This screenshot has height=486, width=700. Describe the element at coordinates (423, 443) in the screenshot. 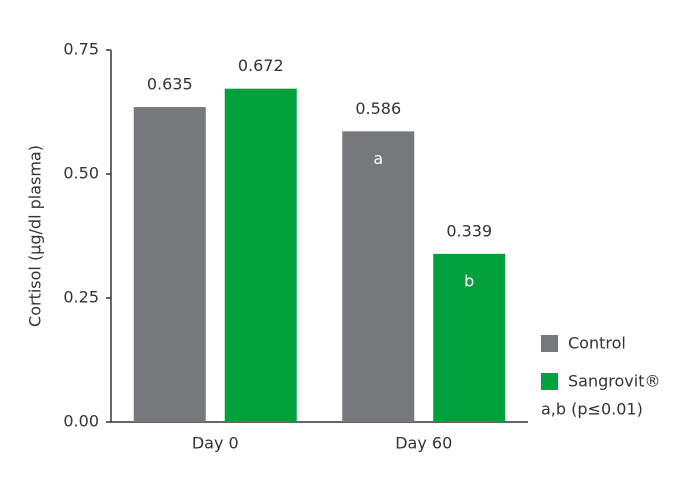

I see `x-tick-label: Day 60` at that location.